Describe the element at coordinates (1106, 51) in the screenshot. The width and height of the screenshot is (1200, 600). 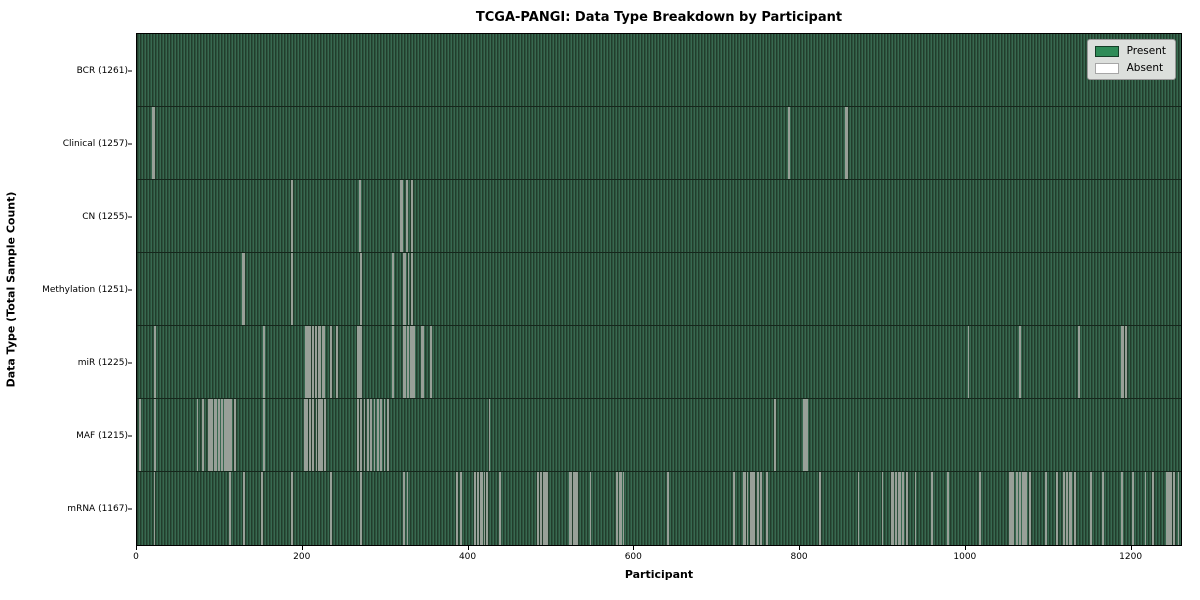
I see `present-swatch` at that location.